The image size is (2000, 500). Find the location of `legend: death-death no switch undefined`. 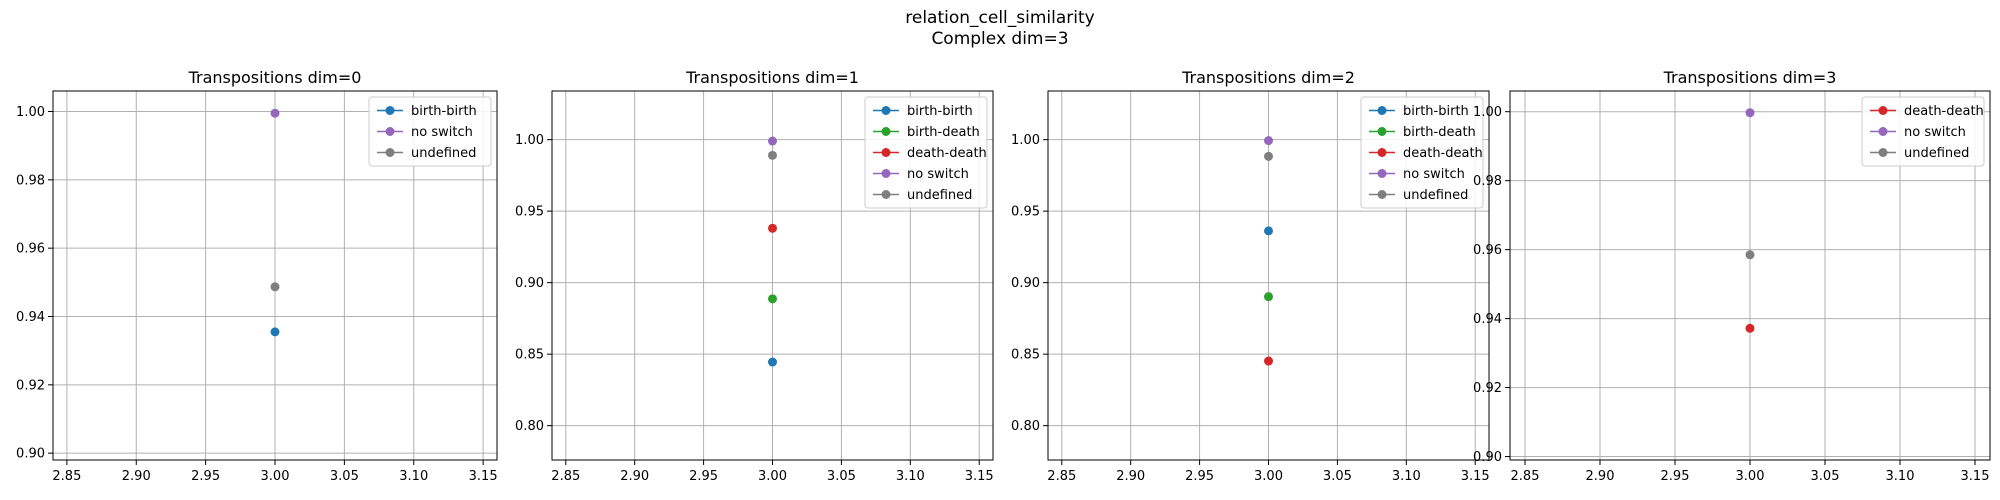

legend: death-death no switch undefined is located at coordinates (1923, 131).